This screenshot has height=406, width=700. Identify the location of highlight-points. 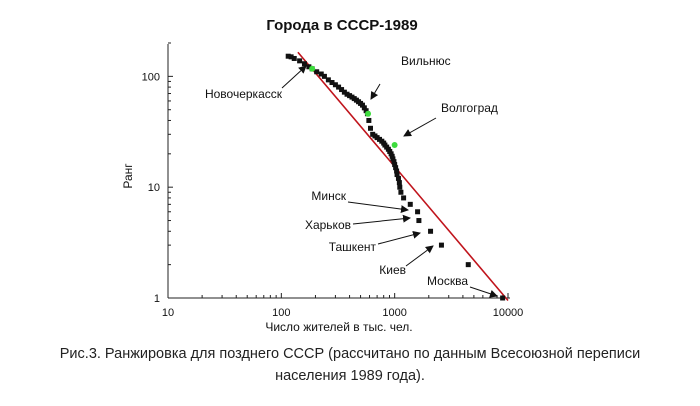
(353, 107).